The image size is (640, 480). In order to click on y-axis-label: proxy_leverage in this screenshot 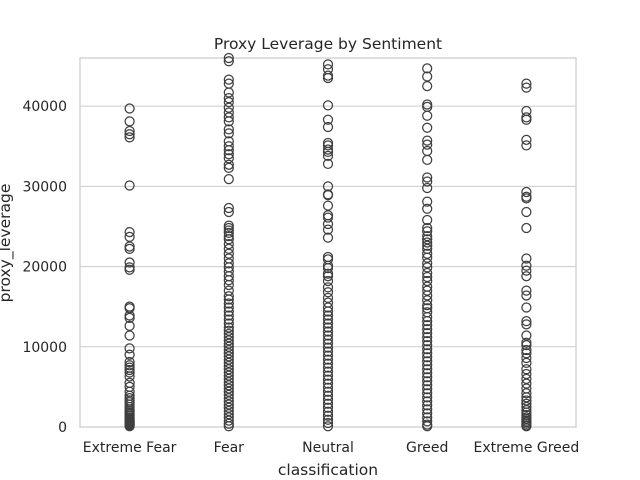, I will do `click(7, 243)`.